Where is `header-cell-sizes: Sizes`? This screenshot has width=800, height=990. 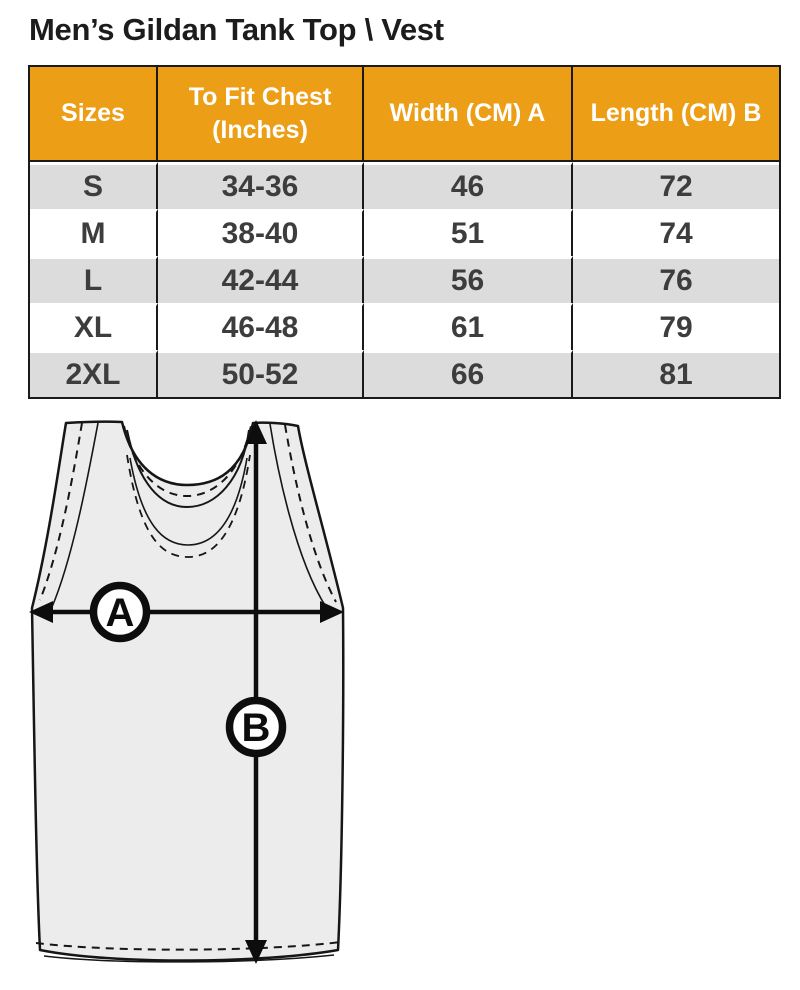
header-cell-sizes: Sizes is located at coordinates (94, 114).